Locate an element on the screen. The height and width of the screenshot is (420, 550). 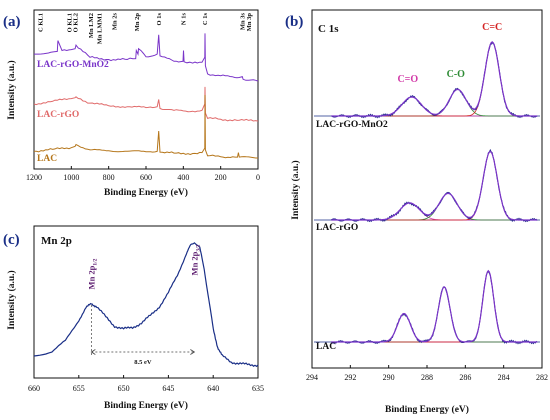
mn-2p-3-2-text: Mn 2p is located at coordinates (194, 263).